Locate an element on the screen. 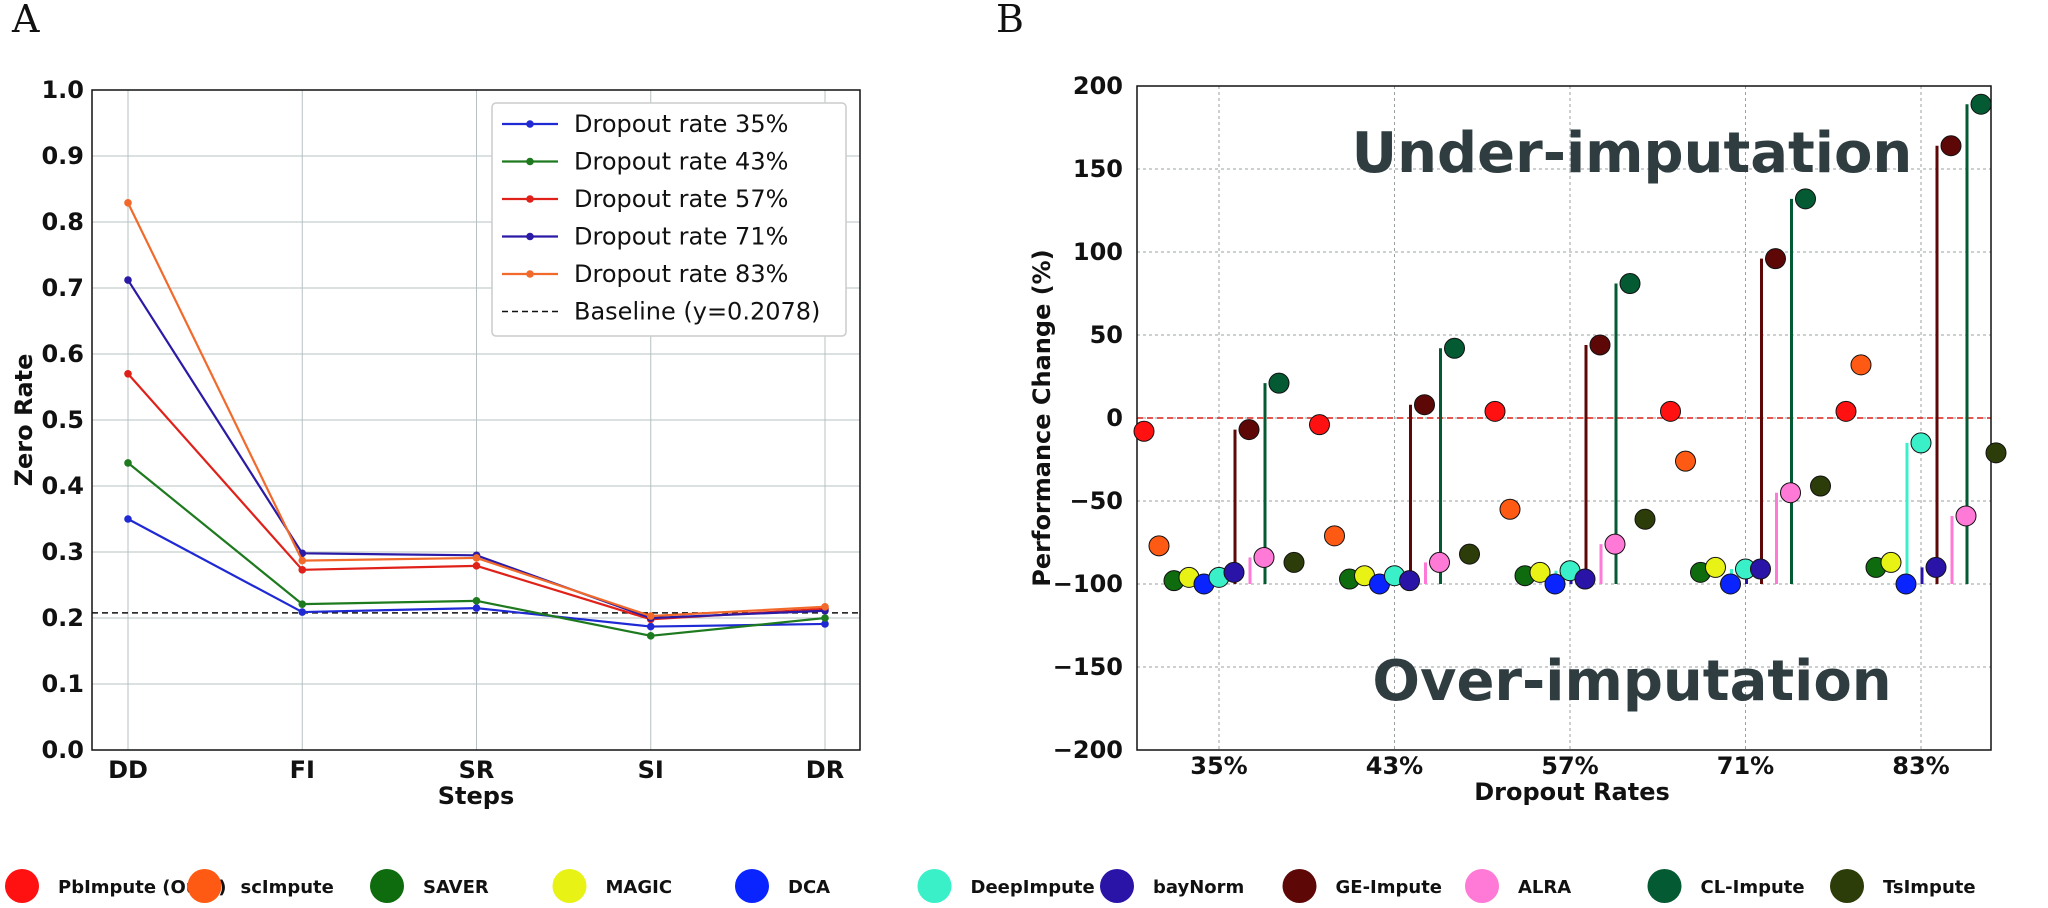 The height and width of the screenshot is (908, 2048). panel-a-y-tick: 1.0 is located at coordinates (62, 90).